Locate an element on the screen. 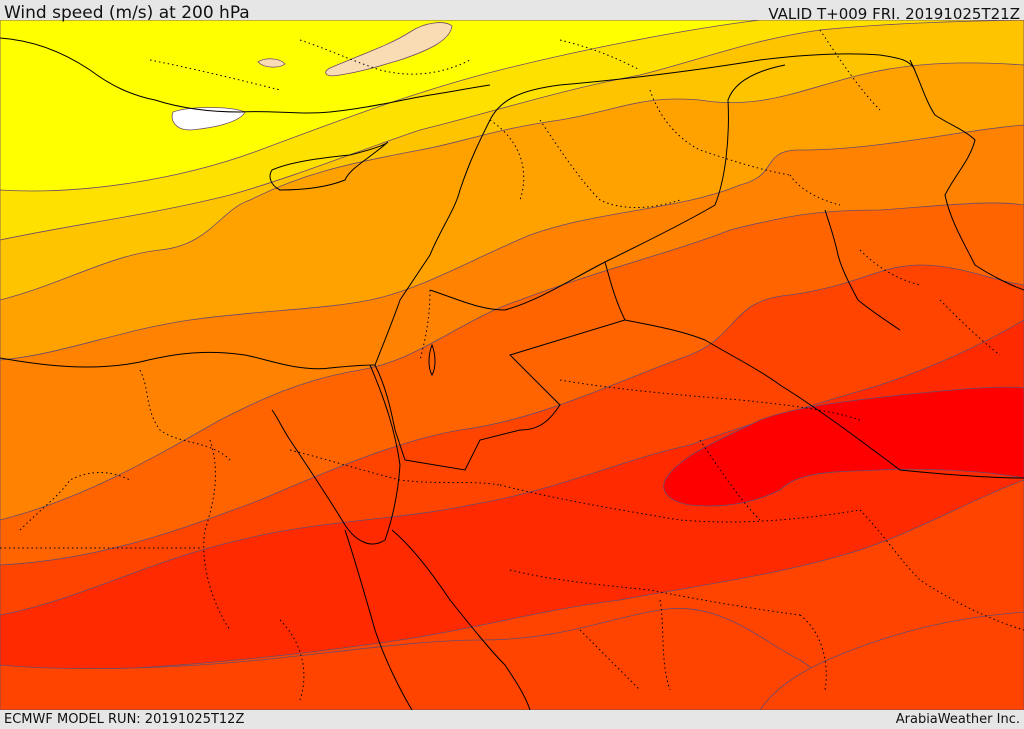  cyprus is located at coordinates (329, 166).